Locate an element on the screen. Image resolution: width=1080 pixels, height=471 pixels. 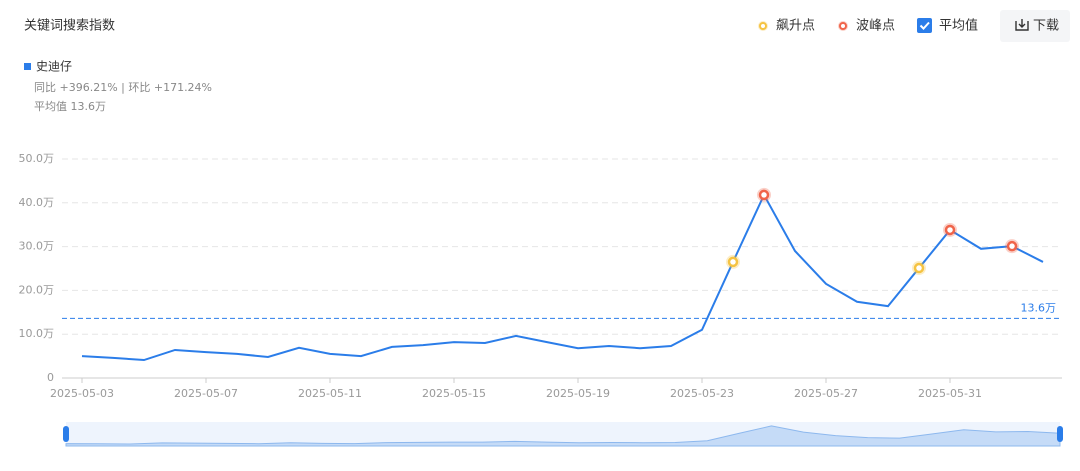
navigator-area is located at coordinates (563, 436).